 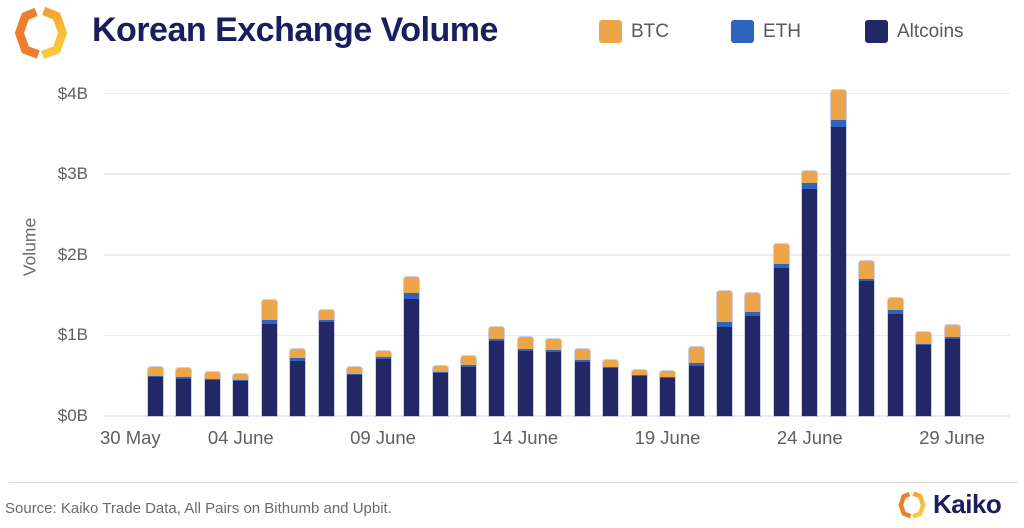 What do you see at coordinates (295, 30) in the screenshot?
I see `page-title: Korean Exchange Volume` at bounding box center [295, 30].